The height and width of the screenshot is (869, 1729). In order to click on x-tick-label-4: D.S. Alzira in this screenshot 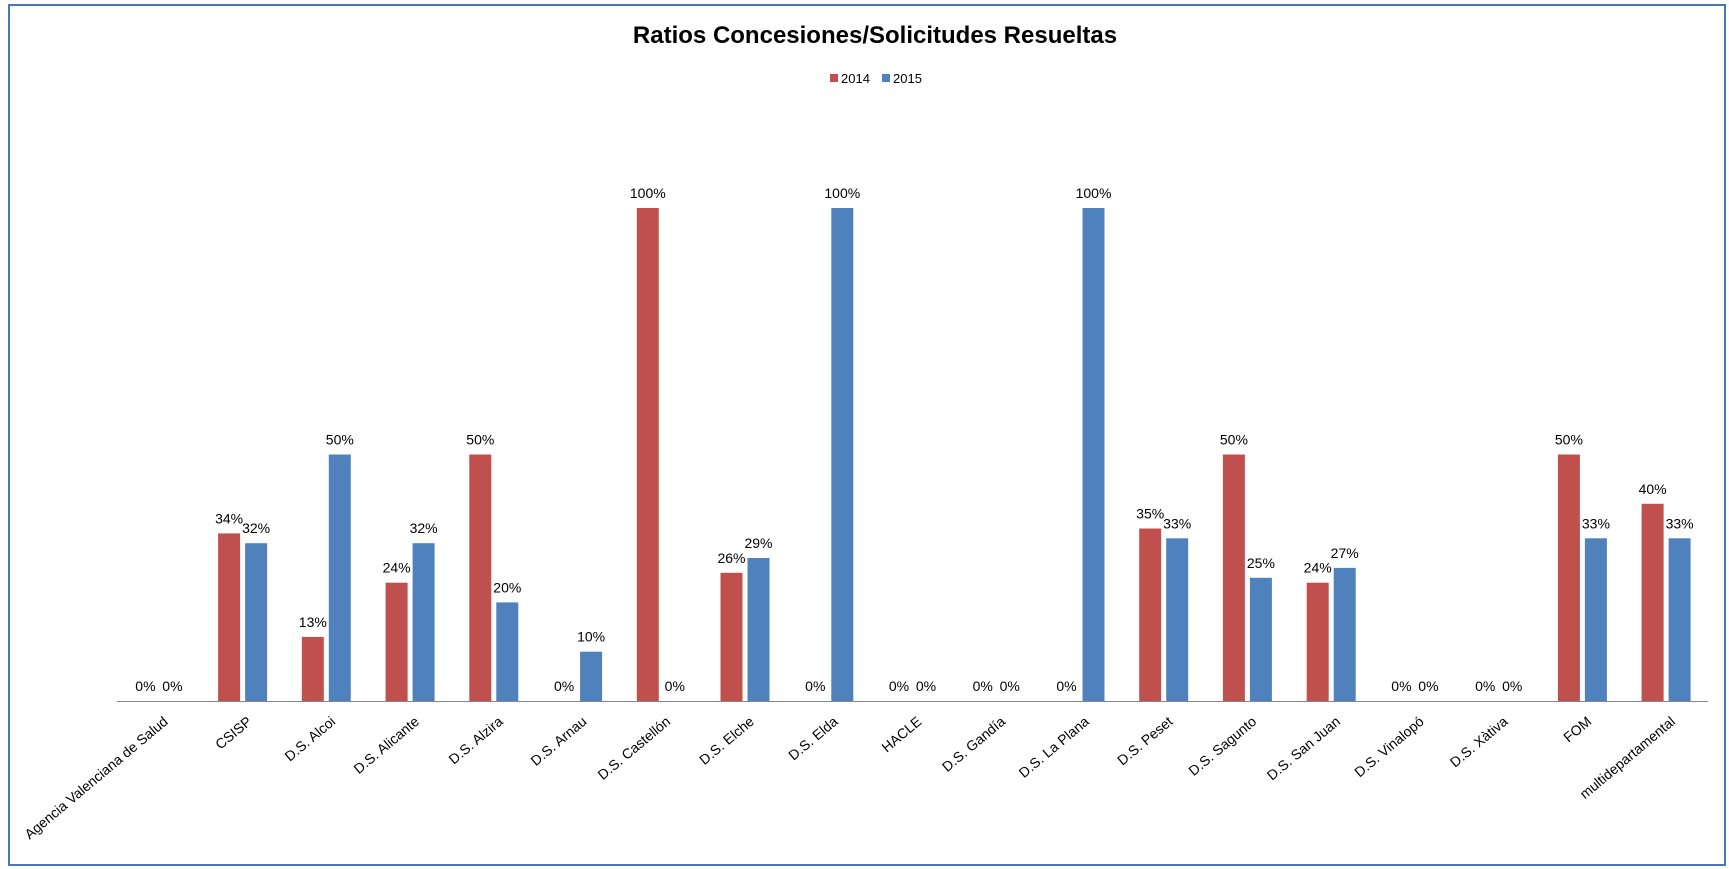, I will do `click(475, 740)`.